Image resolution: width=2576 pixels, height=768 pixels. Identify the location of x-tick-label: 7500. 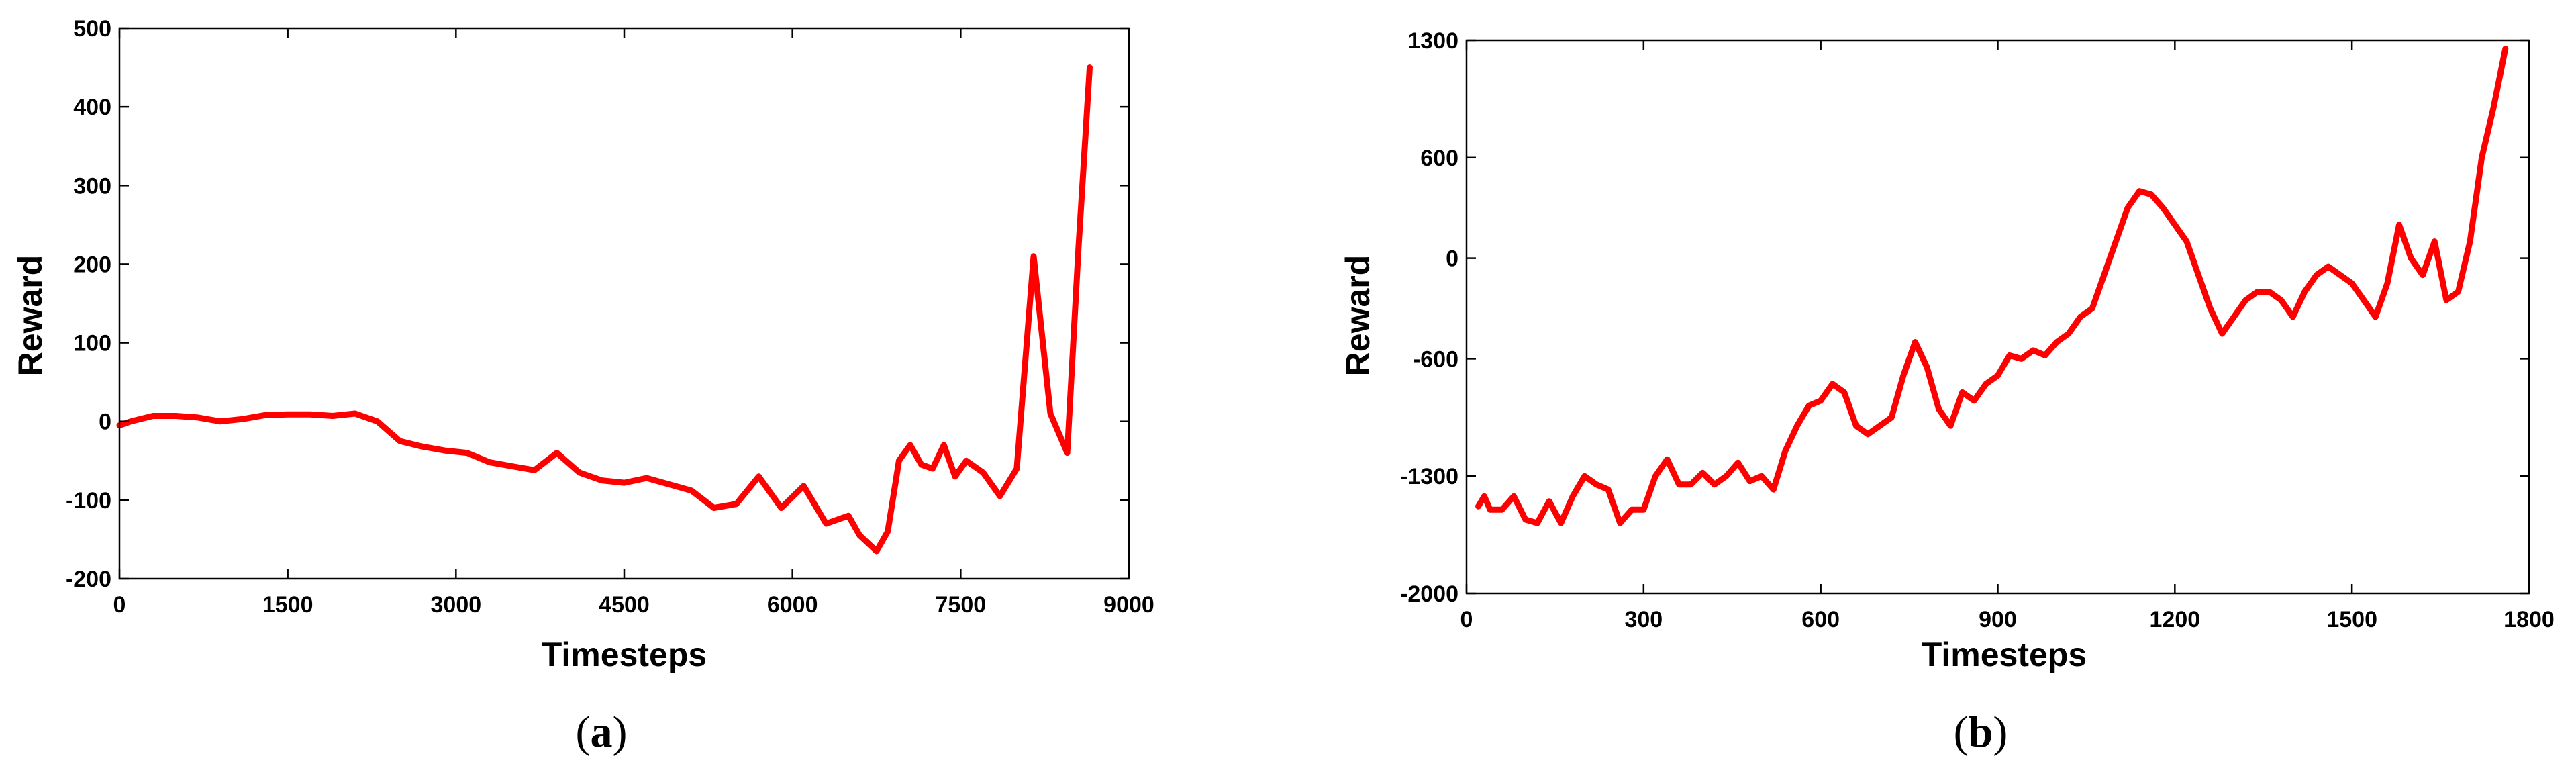
(961, 605).